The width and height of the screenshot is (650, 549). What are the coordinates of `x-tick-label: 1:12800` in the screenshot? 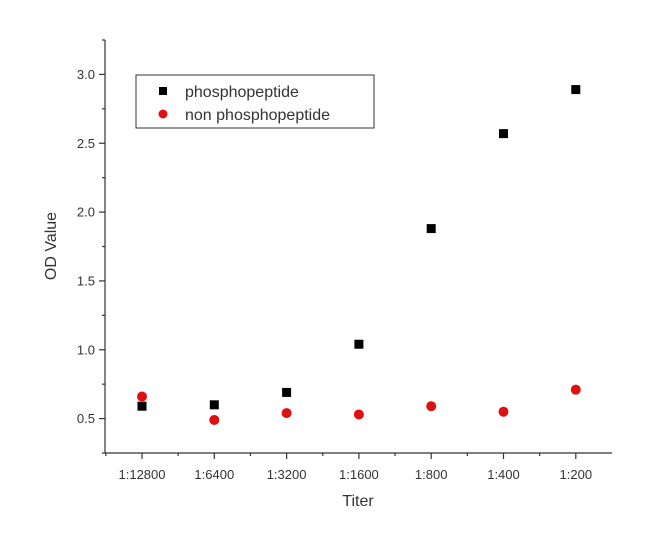 It's located at (142, 474).